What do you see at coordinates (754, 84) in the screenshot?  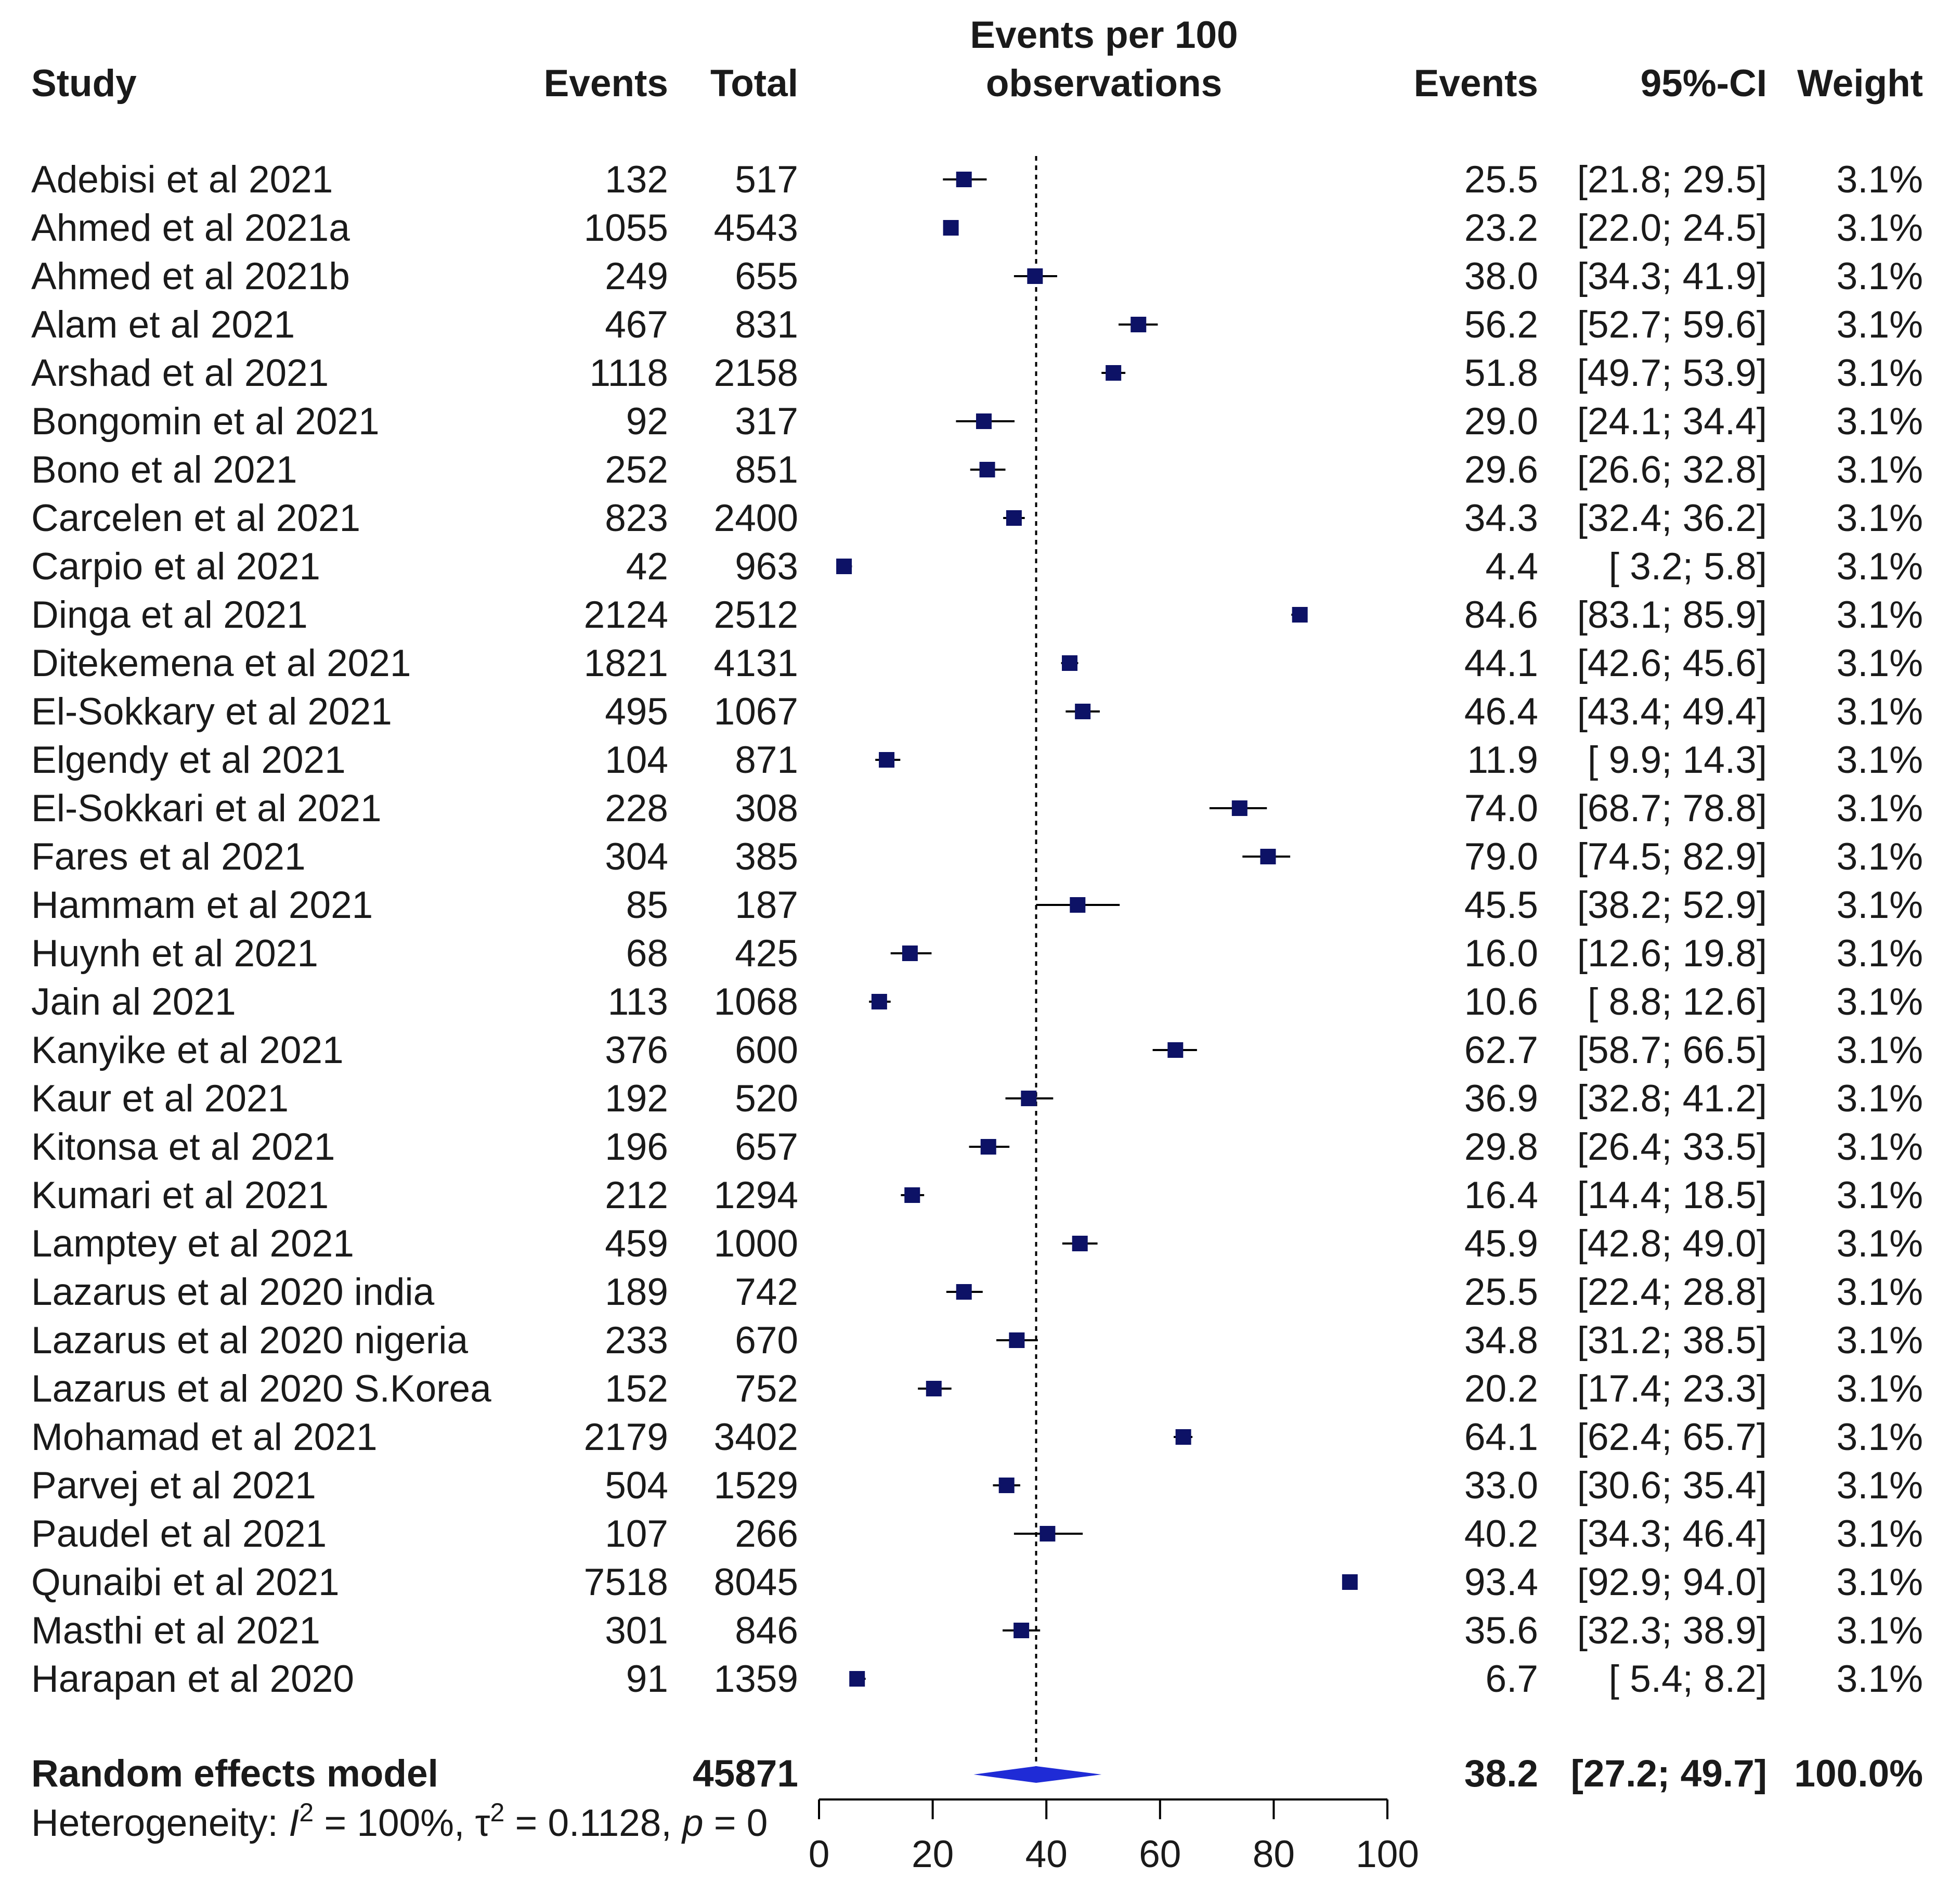 I see `header-total: Total` at bounding box center [754, 84].